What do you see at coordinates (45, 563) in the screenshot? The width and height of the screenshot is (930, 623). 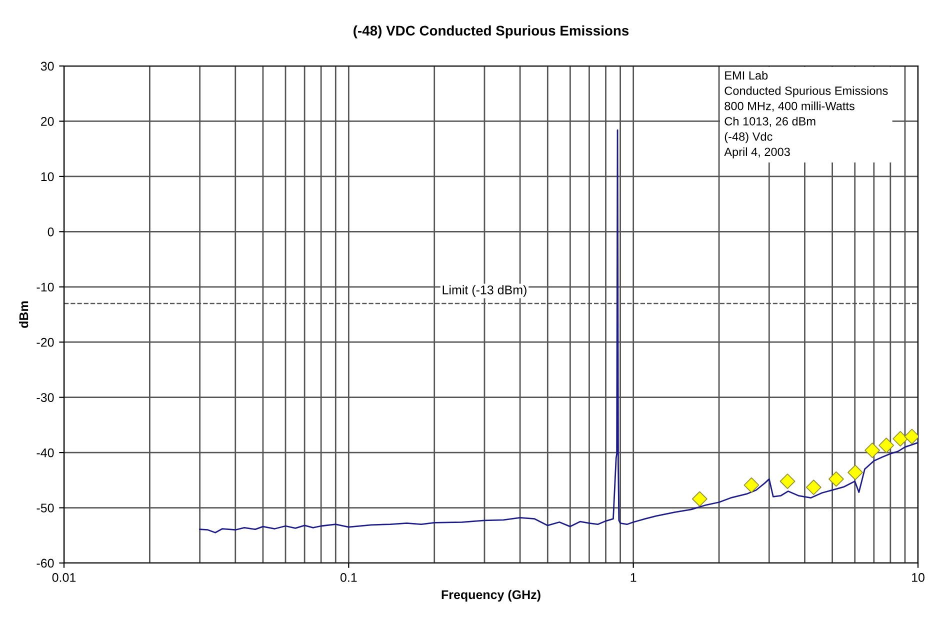 I see `y-tick-label: -60` at bounding box center [45, 563].